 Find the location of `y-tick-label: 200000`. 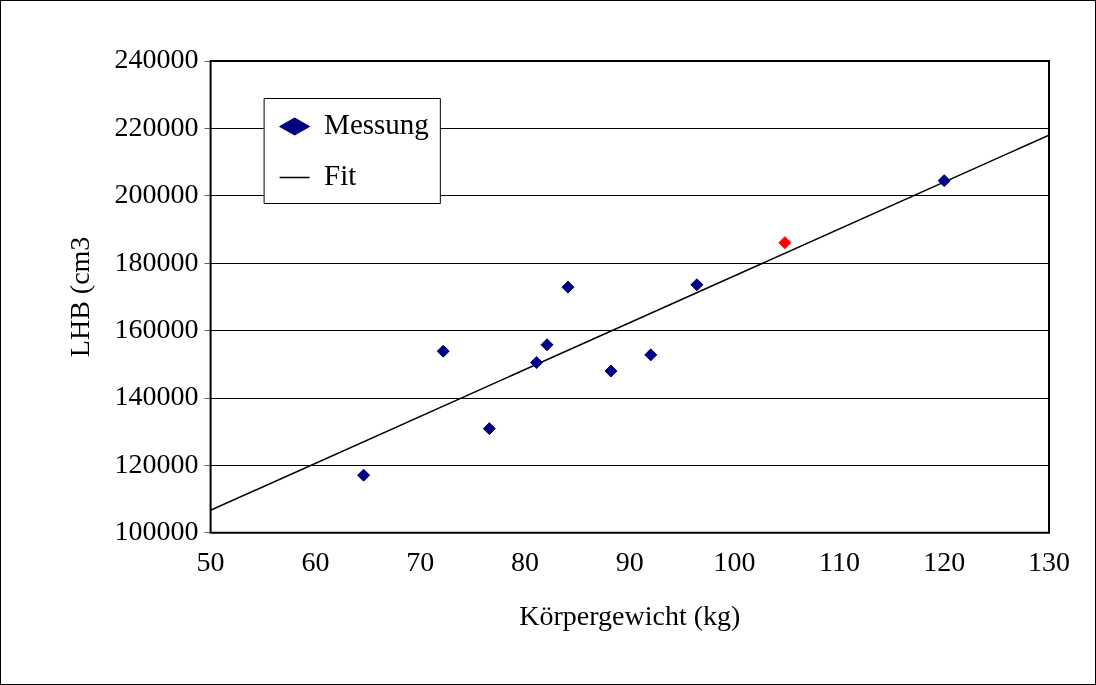

y-tick-label: 200000 is located at coordinates (156, 194).